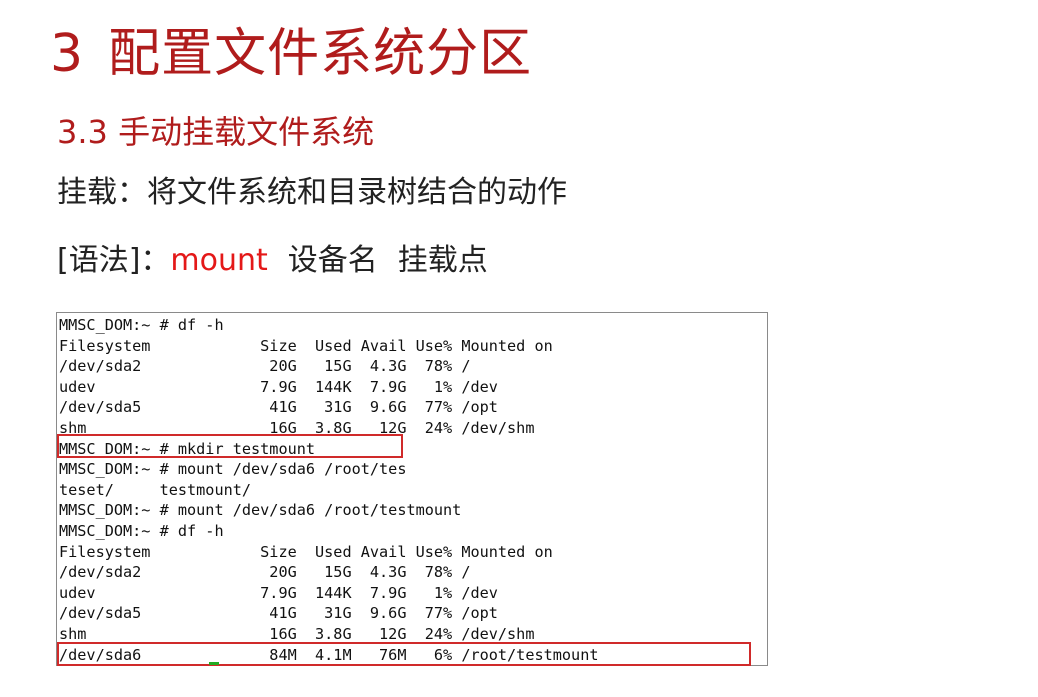 The image size is (1038, 697). What do you see at coordinates (67, 54) in the screenshot?
I see `section-number: 3` at bounding box center [67, 54].